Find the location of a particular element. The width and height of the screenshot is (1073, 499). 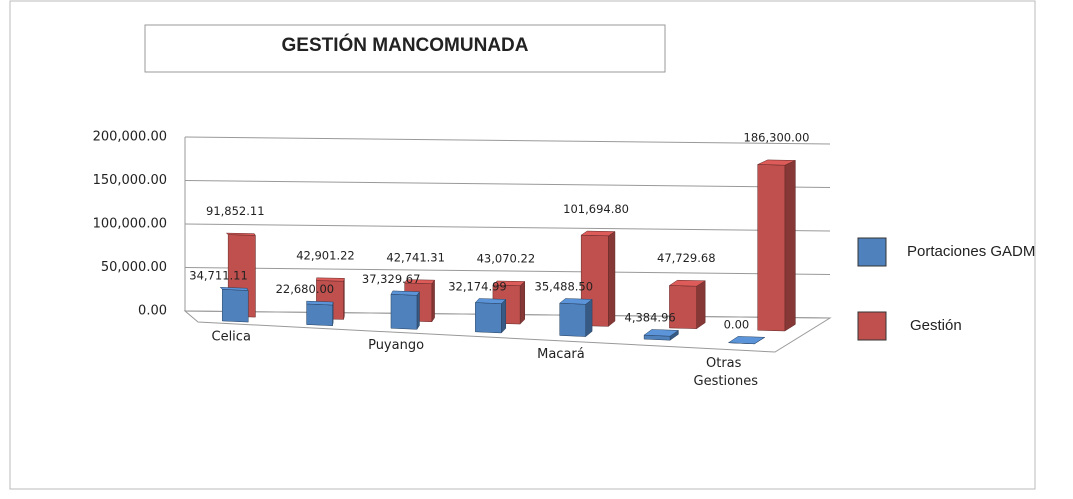

chart-title: GESTIÓN MANCOMUNADA is located at coordinates (405, 45).